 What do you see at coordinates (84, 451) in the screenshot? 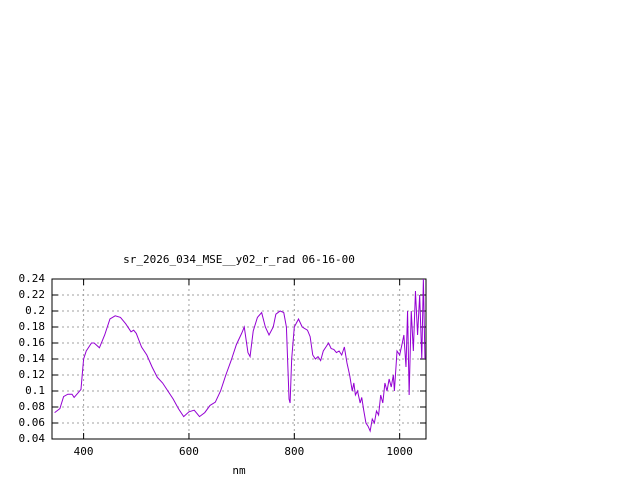
I see `x-tick-label: 400` at bounding box center [84, 451].